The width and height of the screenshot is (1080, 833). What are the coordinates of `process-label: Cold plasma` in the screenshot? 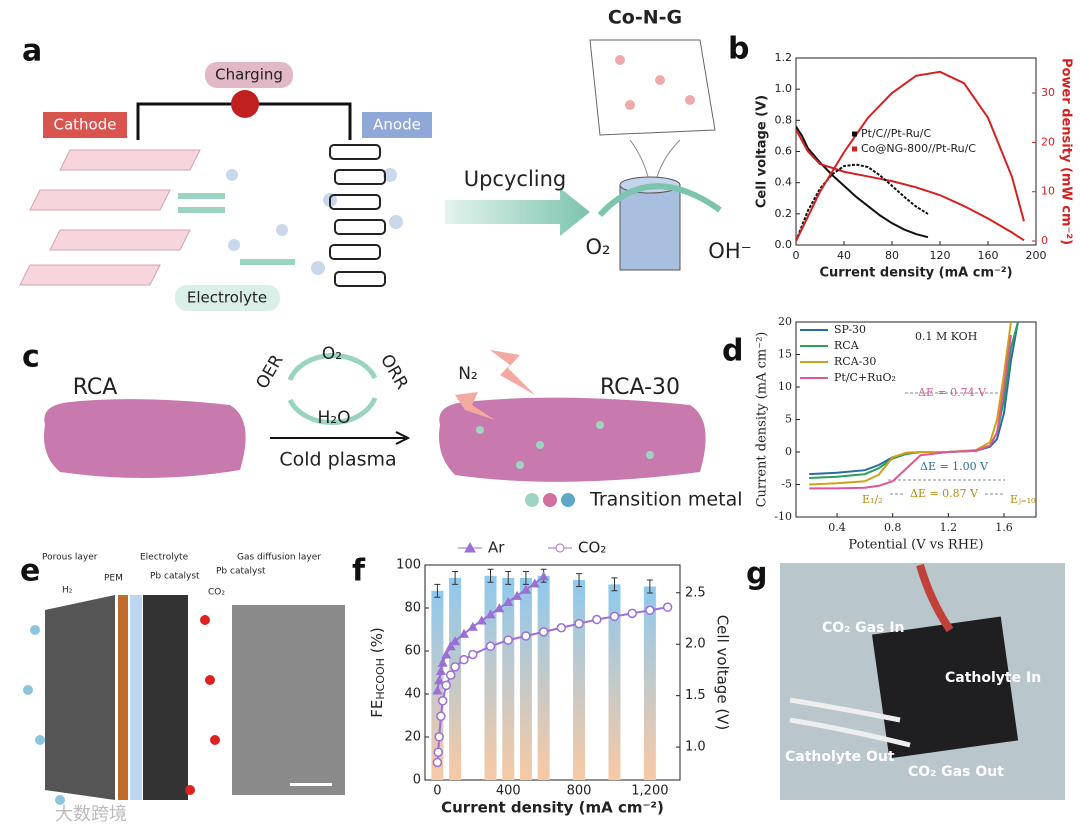 It's located at (337, 460).